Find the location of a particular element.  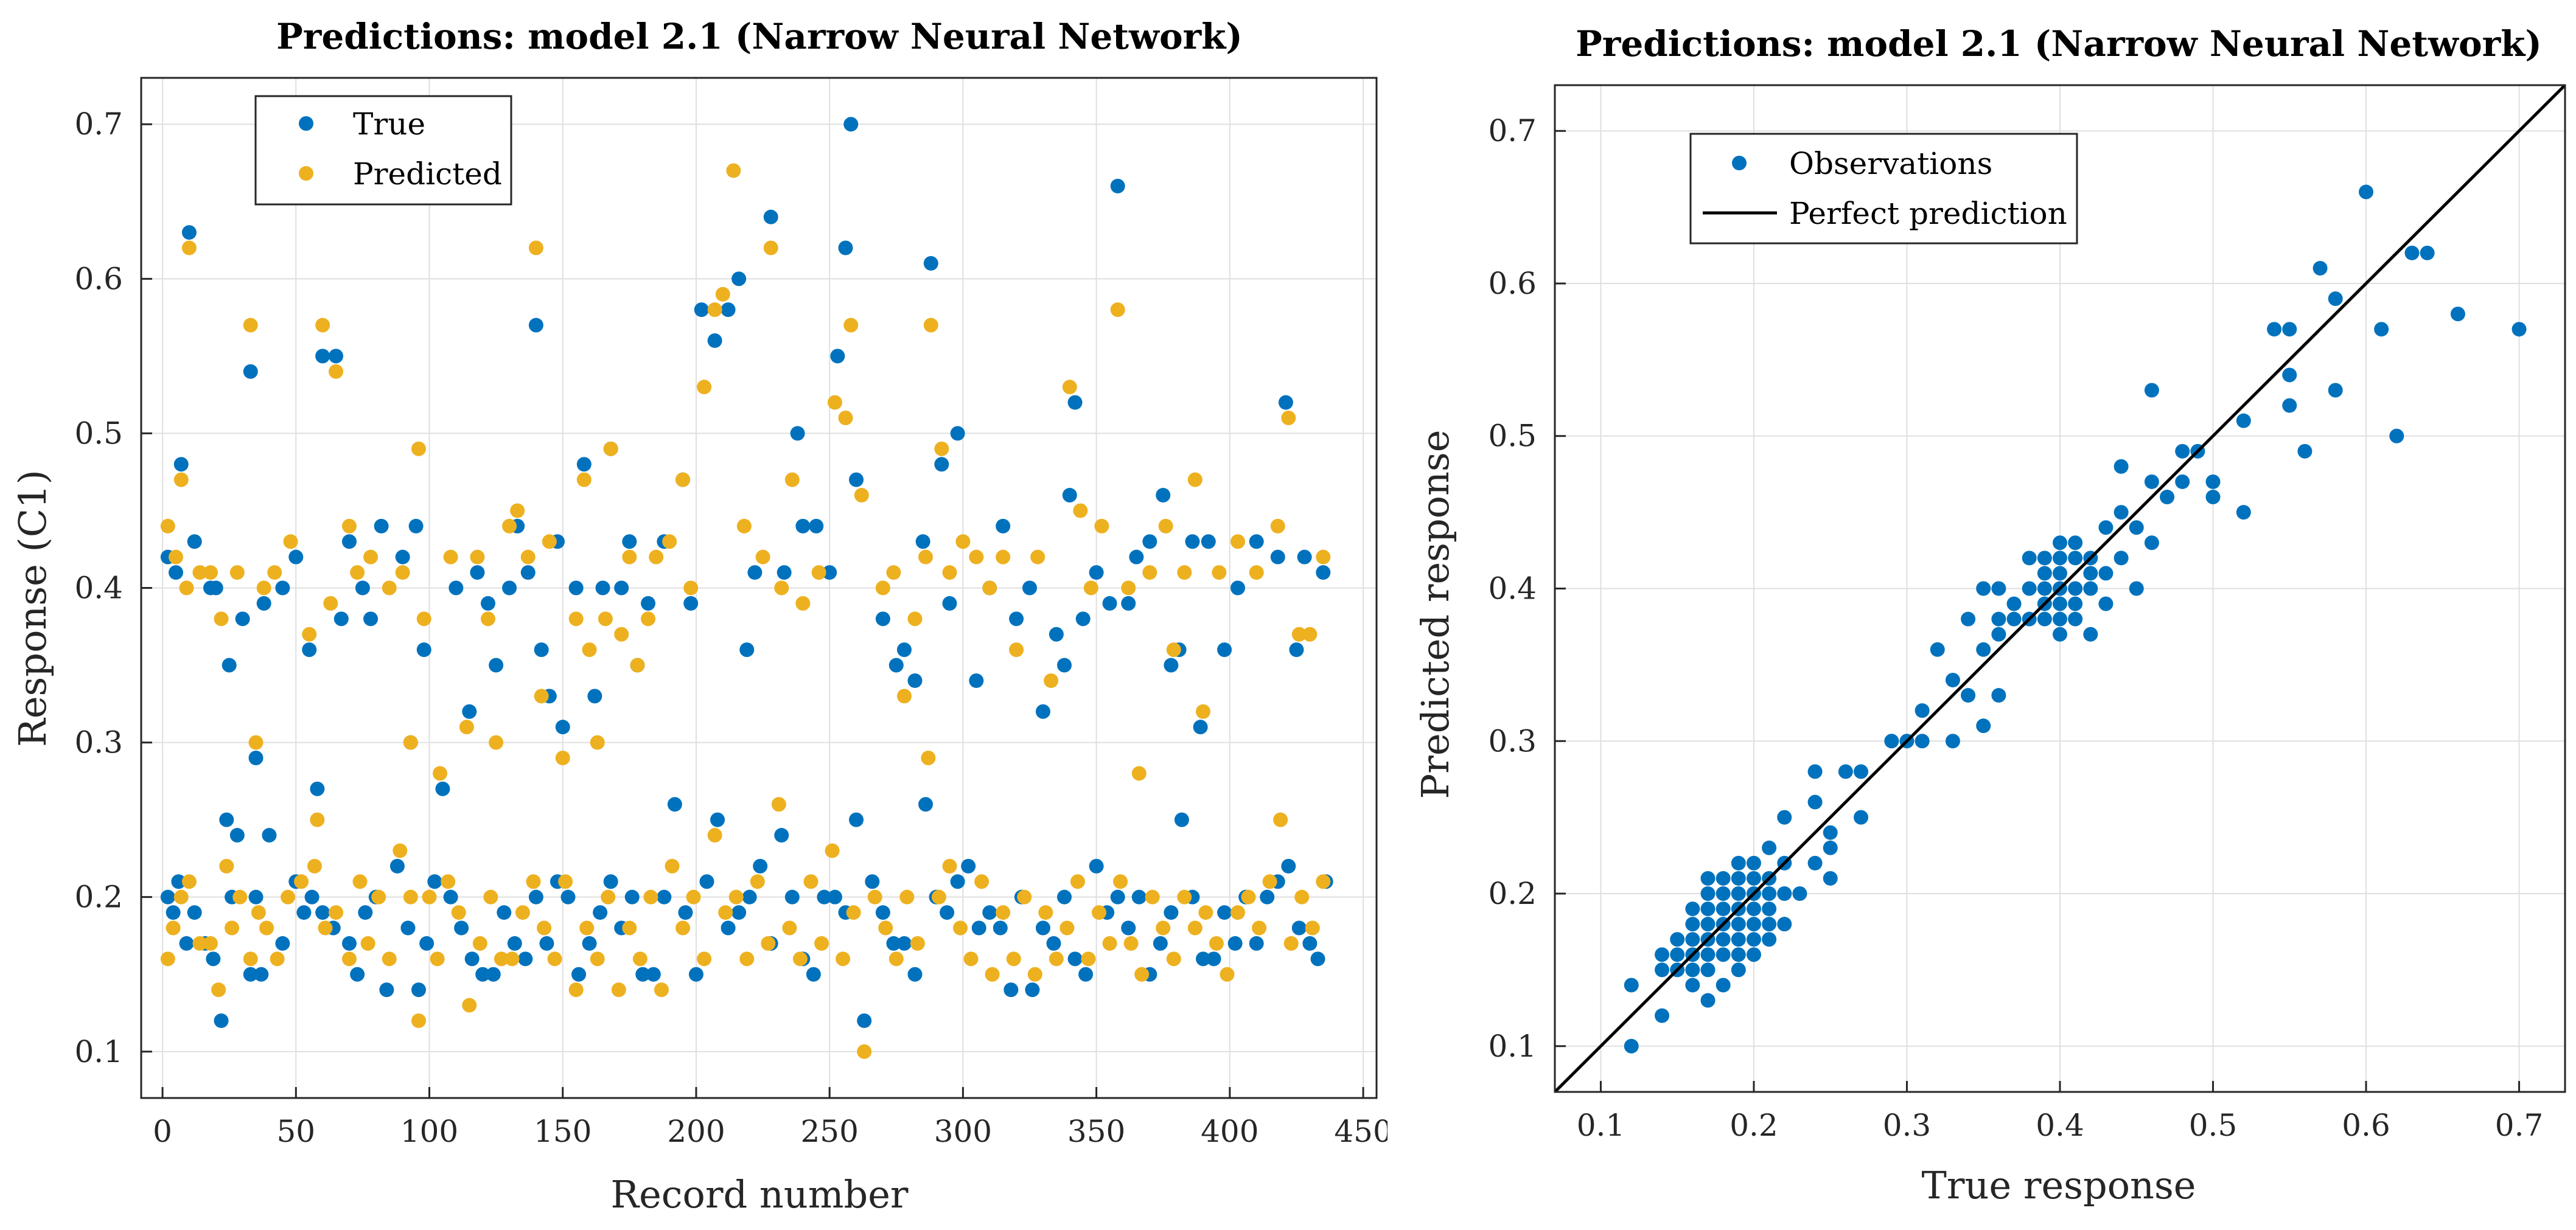

y-tick-label: 0.7 is located at coordinates (1512, 130).